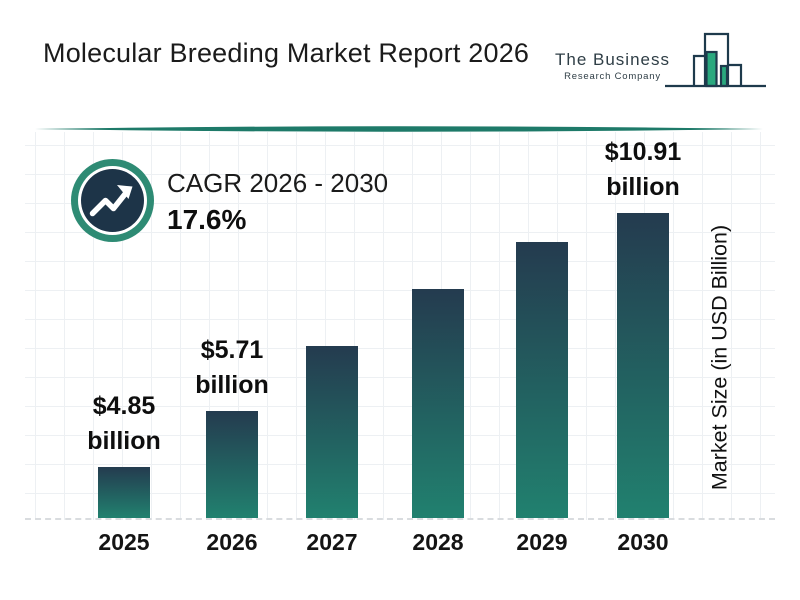 The image size is (800, 600). I want to click on y-axis-label: Market Size (in USD Billion), so click(719, 357).